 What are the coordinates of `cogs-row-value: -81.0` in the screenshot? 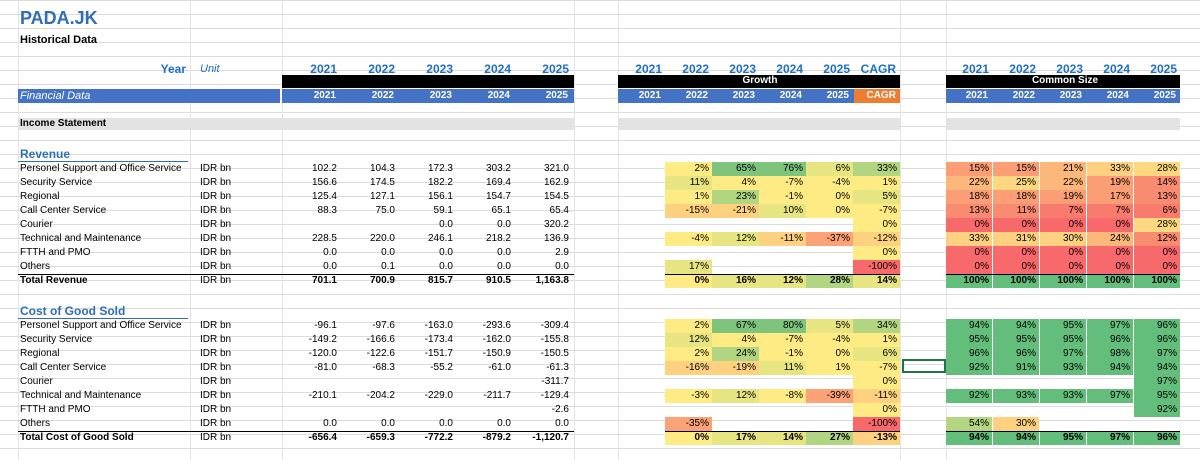 It's located at (325, 367).